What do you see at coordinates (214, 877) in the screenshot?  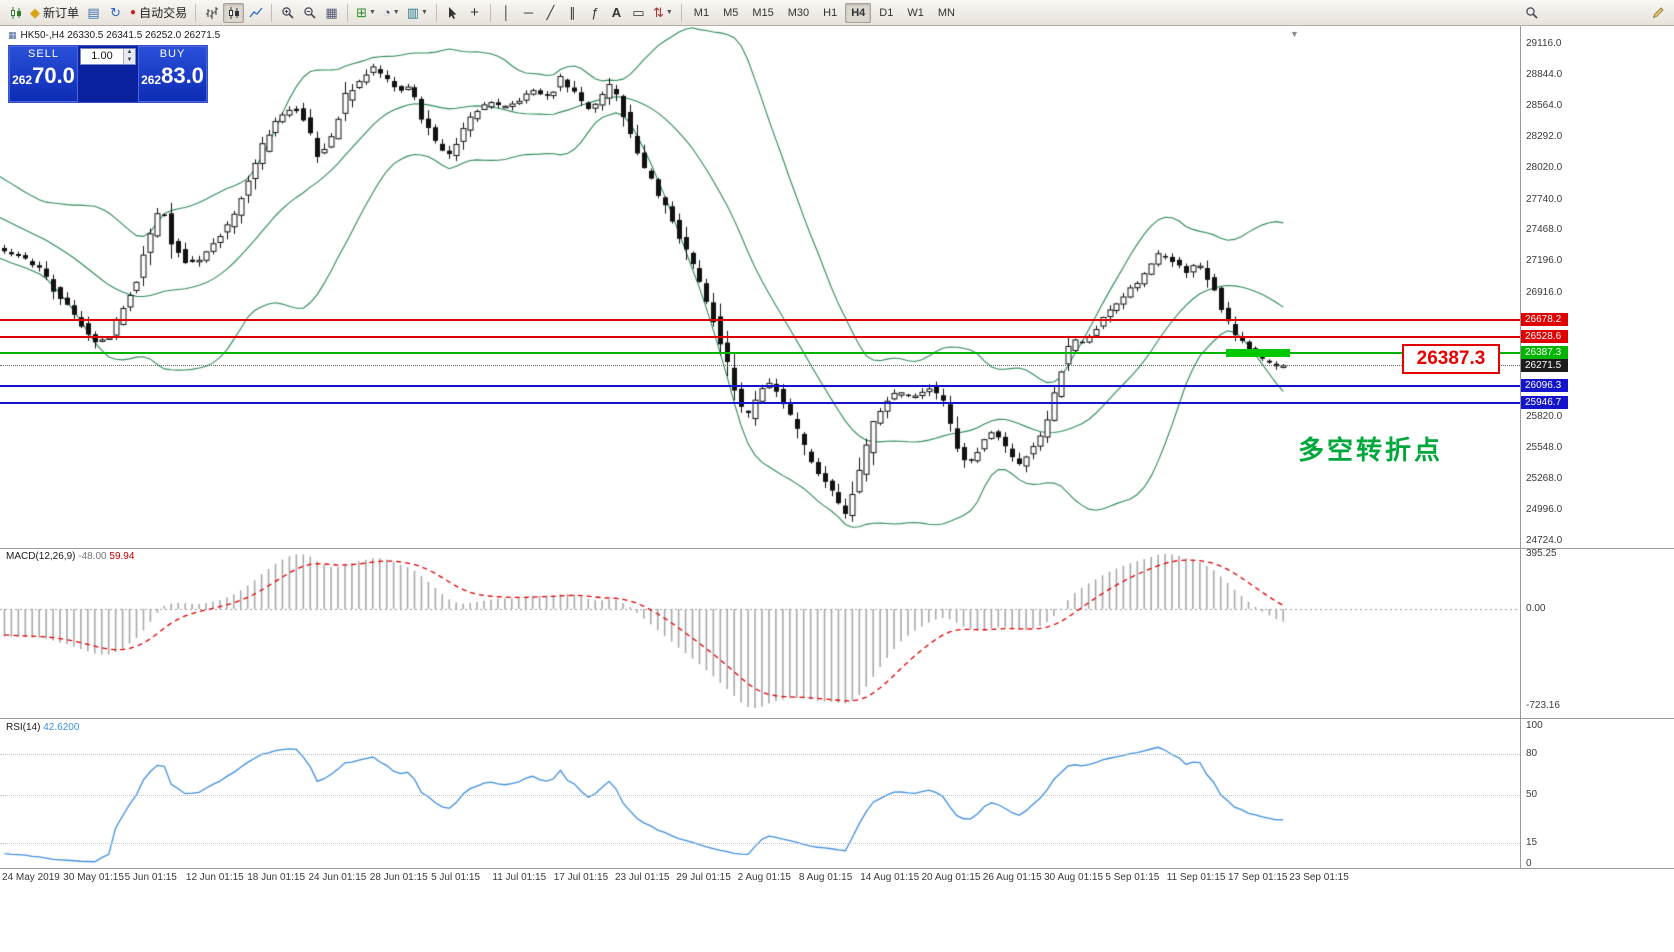 I see `date-axis-label: 12 Jun 01:15` at bounding box center [214, 877].